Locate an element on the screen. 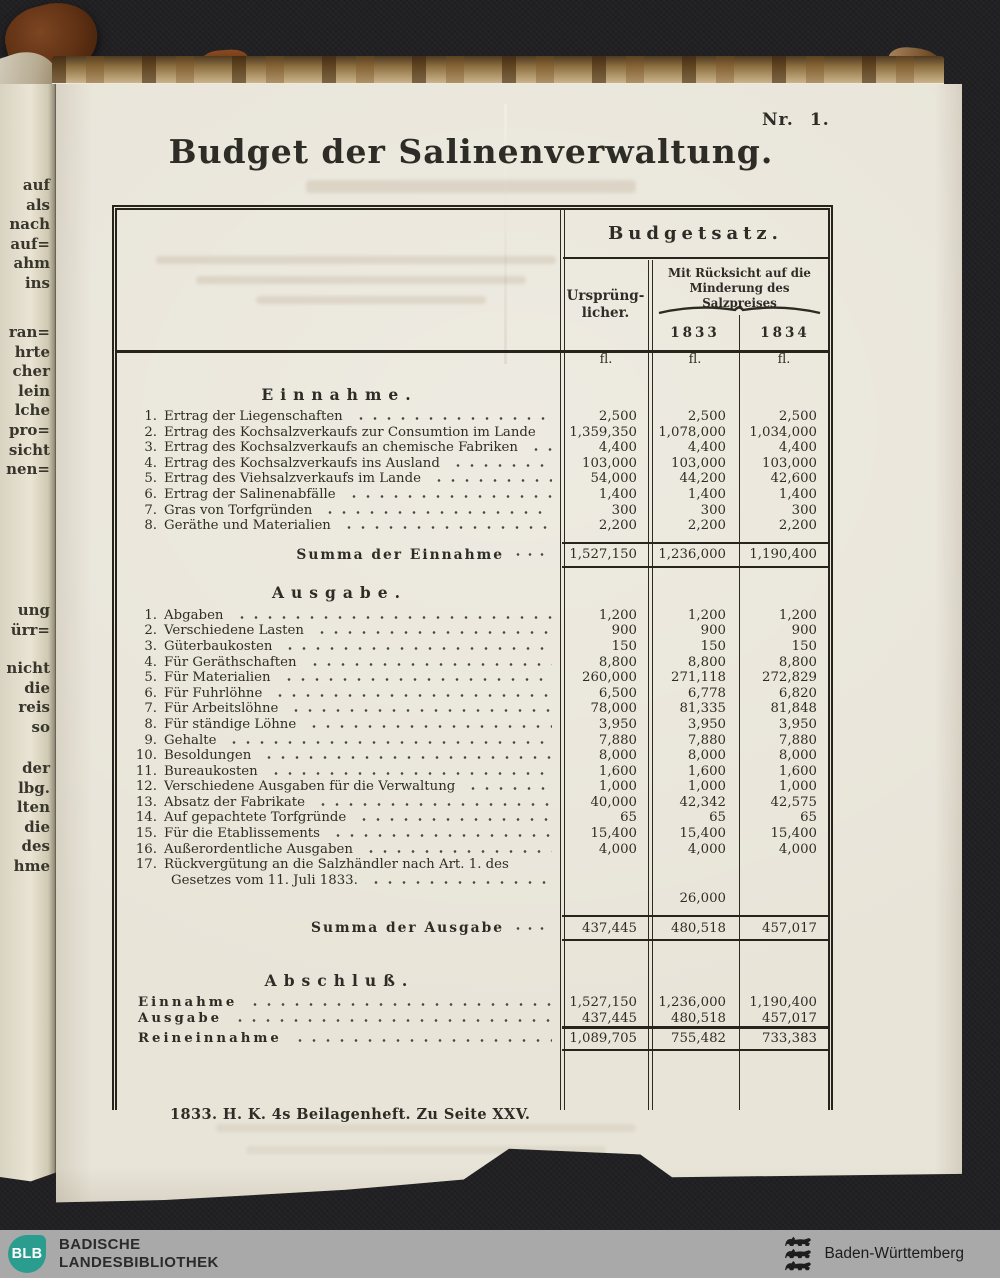 The image size is (1000, 1278). row-label: Verschiedene Ausgaben für die Verwaltung is located at coordinates (310, 787).